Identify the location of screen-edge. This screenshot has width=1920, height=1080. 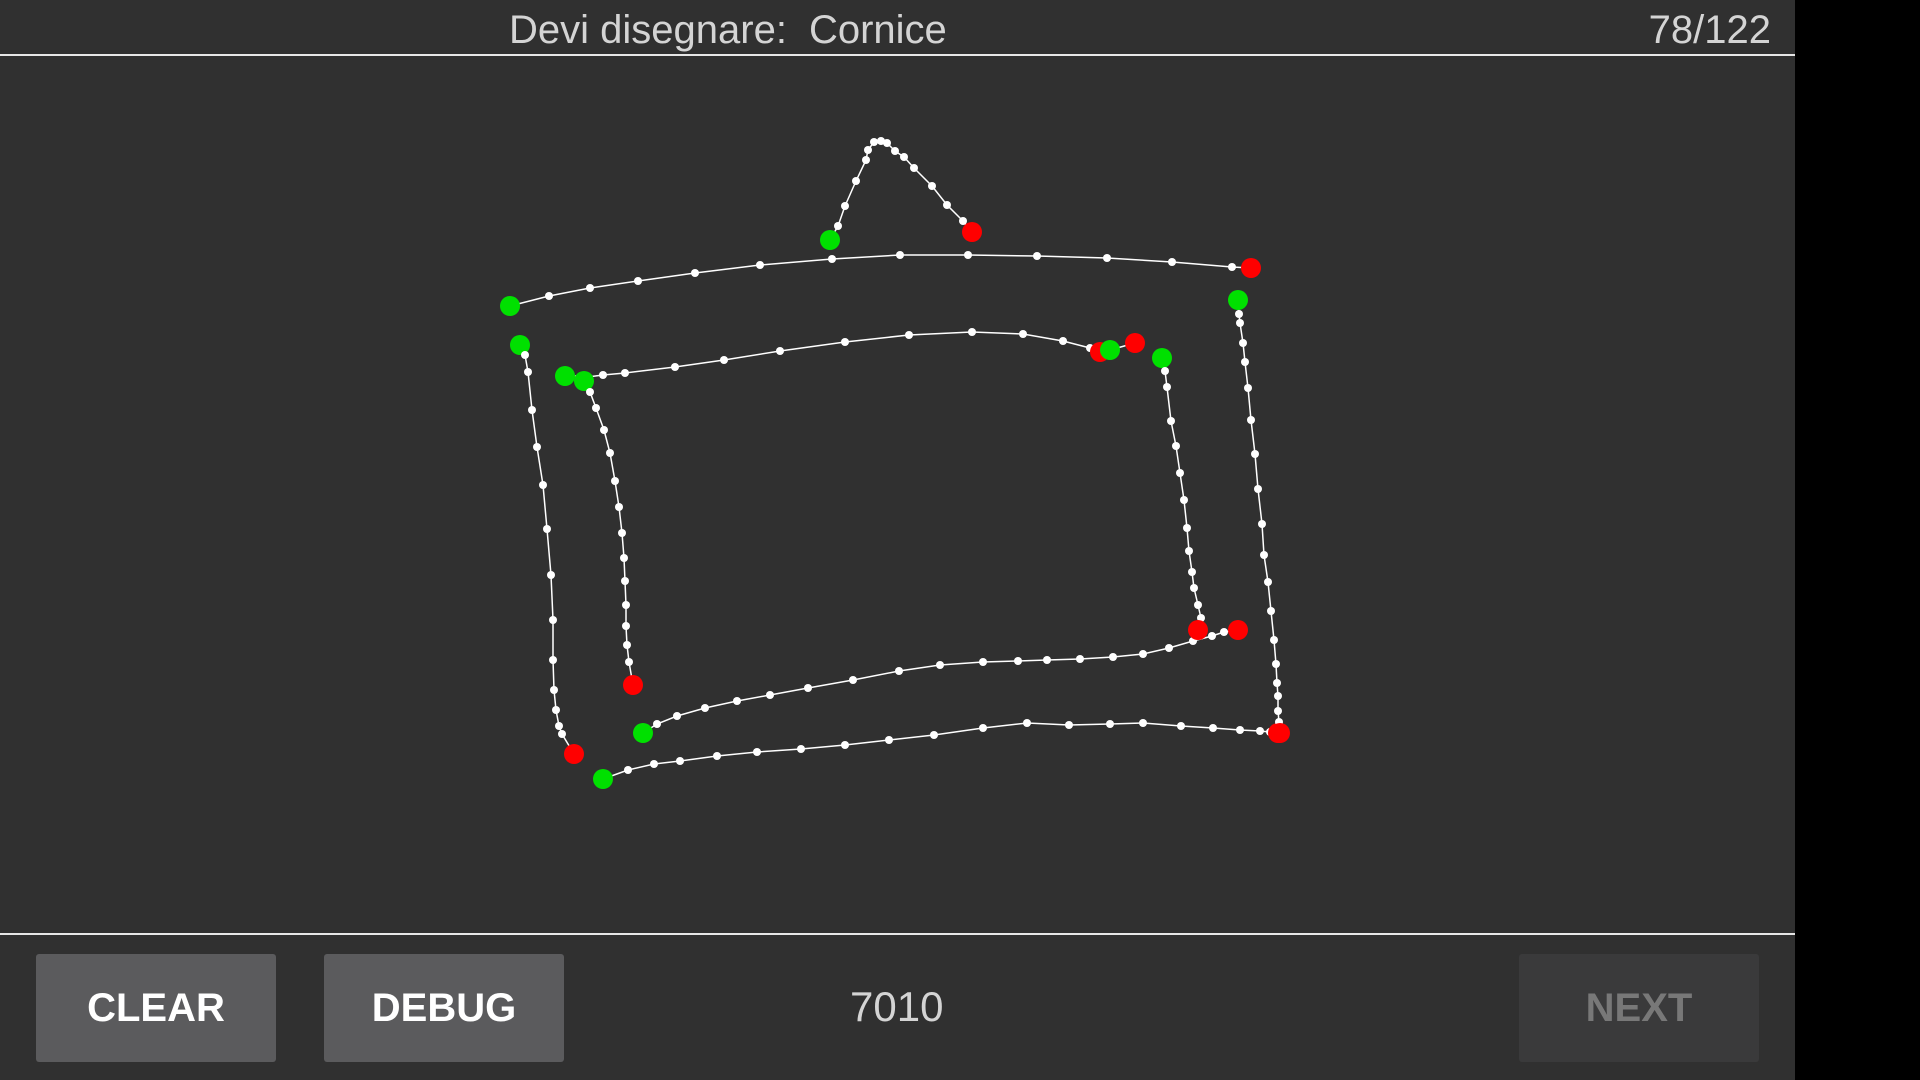
(1857, 540).